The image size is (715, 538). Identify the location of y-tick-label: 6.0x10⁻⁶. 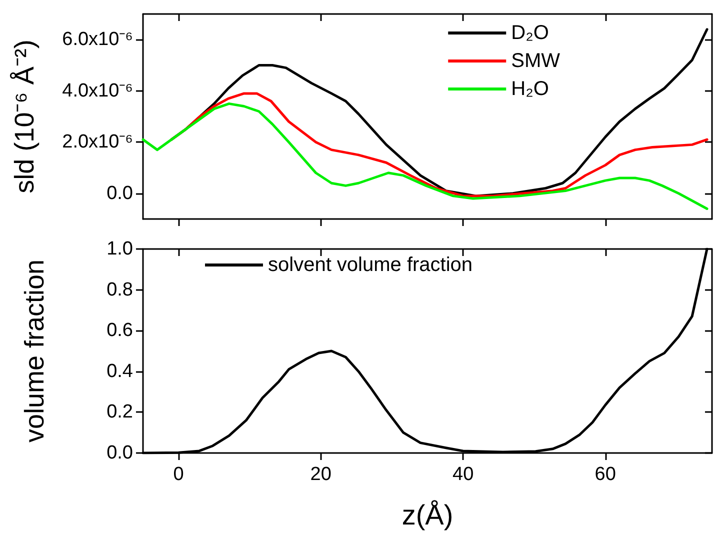
(97, 39).